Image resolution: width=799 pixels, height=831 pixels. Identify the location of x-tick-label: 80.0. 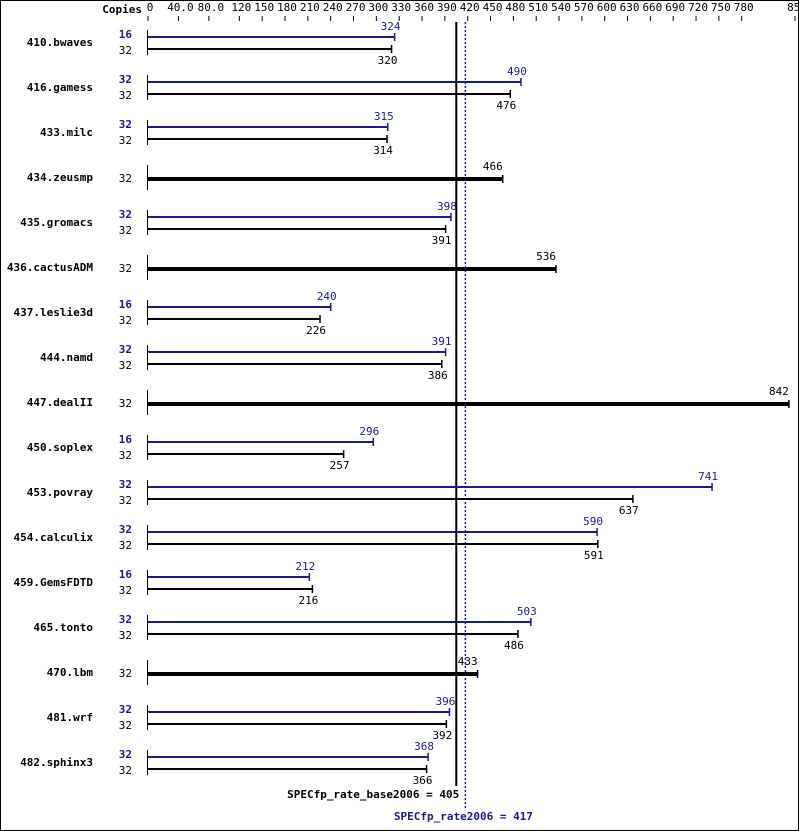
(211, 7).